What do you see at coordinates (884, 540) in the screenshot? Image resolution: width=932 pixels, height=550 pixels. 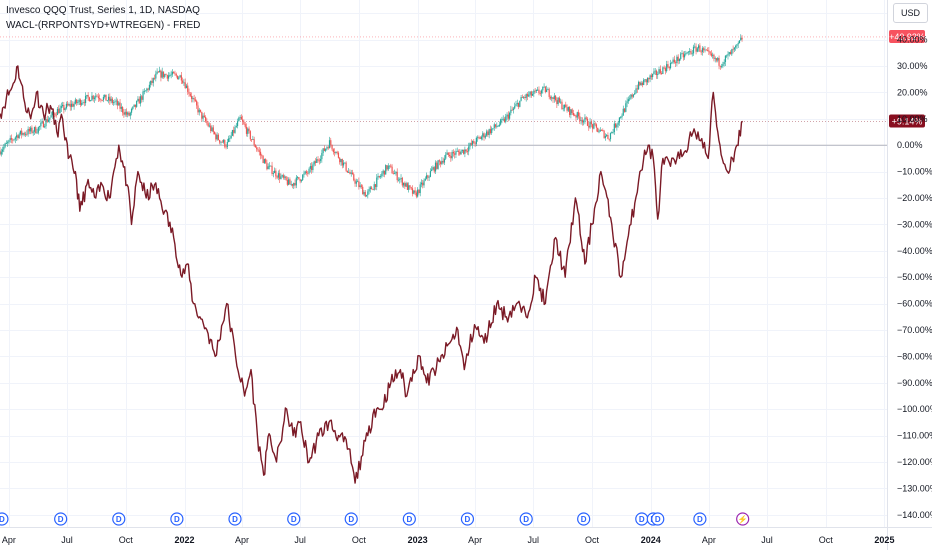 I see `x-tick-label: 2025` at bounding box center [884, 540].